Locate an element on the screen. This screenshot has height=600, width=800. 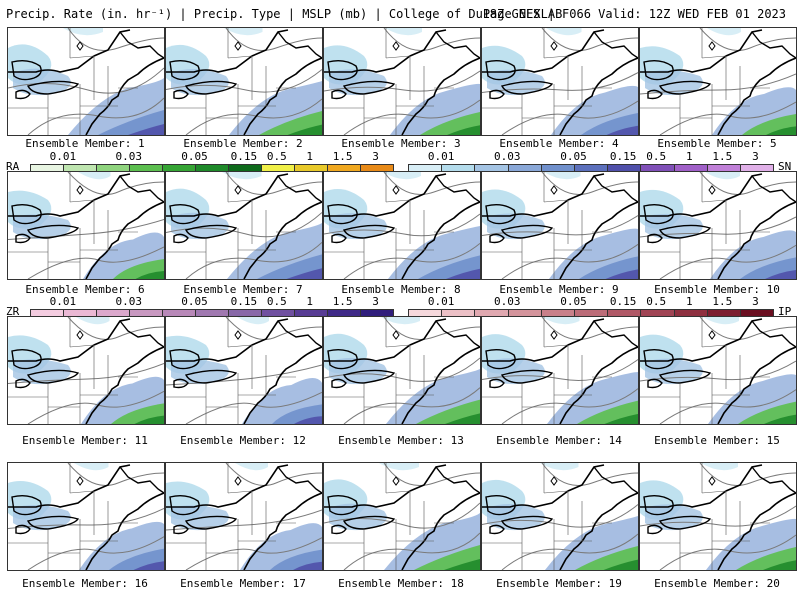
ensemble-member-caption: Ensemble Member: 9 is located at coordinates (559, 289).